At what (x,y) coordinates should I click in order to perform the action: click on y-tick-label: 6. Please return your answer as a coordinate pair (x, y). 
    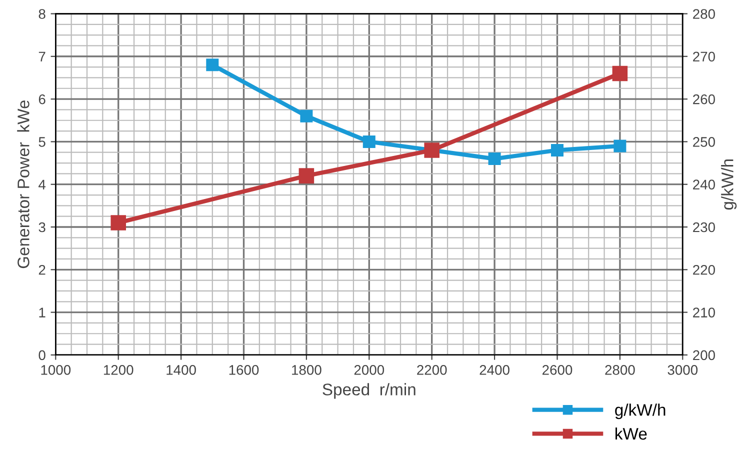
    Looking at the image, I should click on (42, 99).